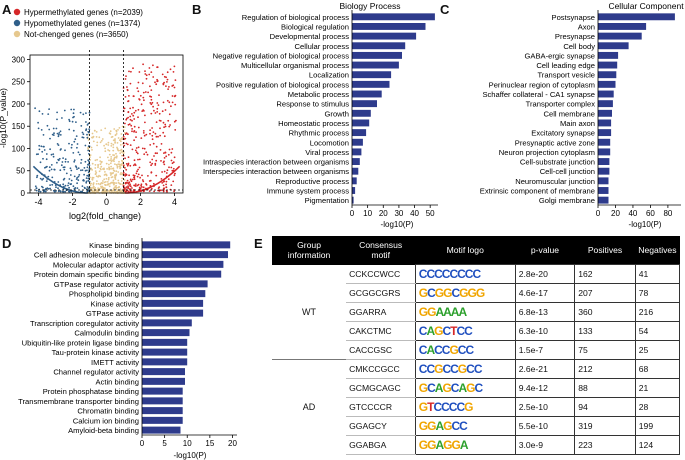  I want to click on motif-logo: GCAGCAGC, so click(465, 388).